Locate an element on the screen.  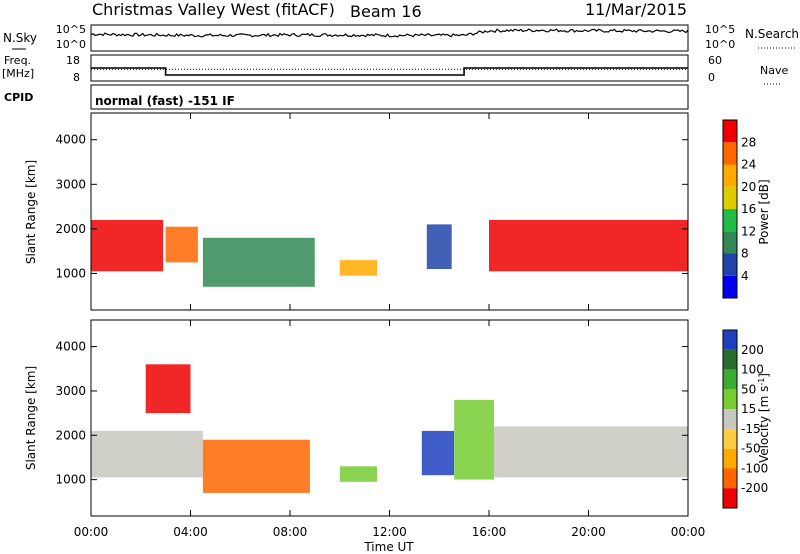
freq-label-2: [MHz] is located at coordinates (18, 73).